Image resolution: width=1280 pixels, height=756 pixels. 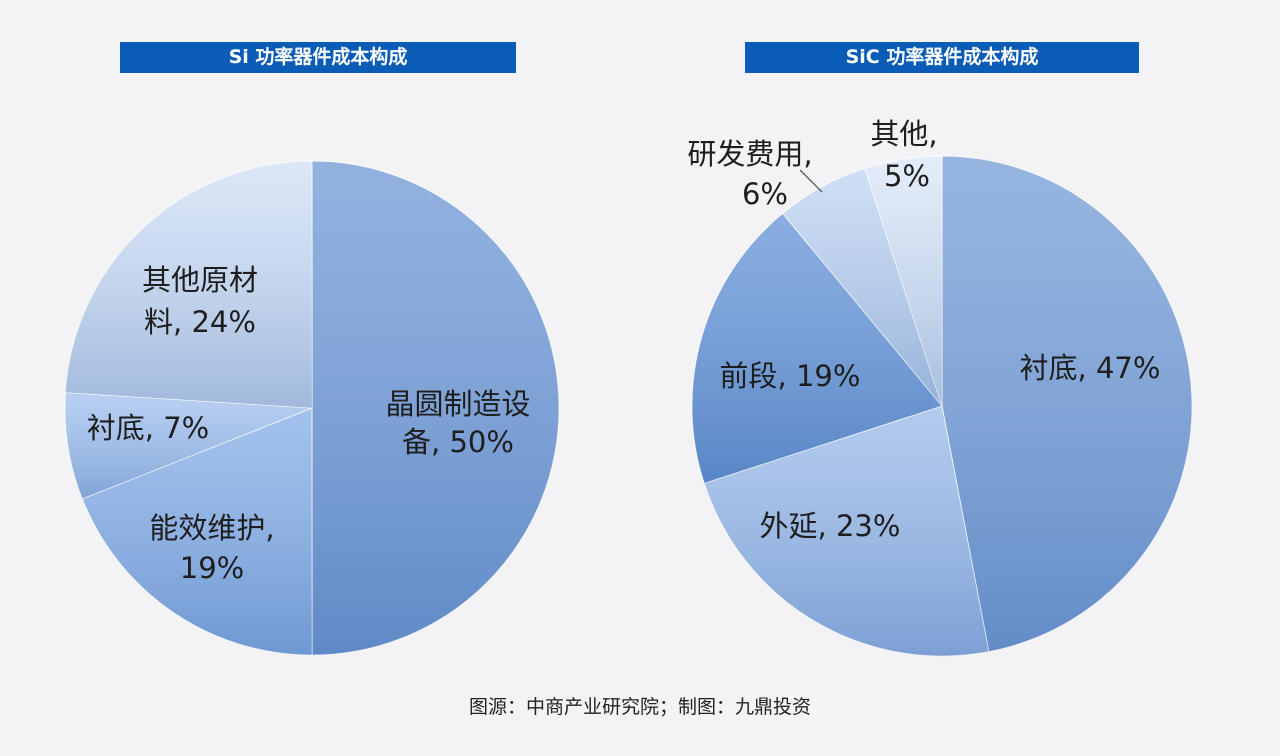 What do you see at coordinates (318, 57) in the screenshot?
I see `si-chart-title: Si 功率器件成本构成` at bounding box center [318, 57].